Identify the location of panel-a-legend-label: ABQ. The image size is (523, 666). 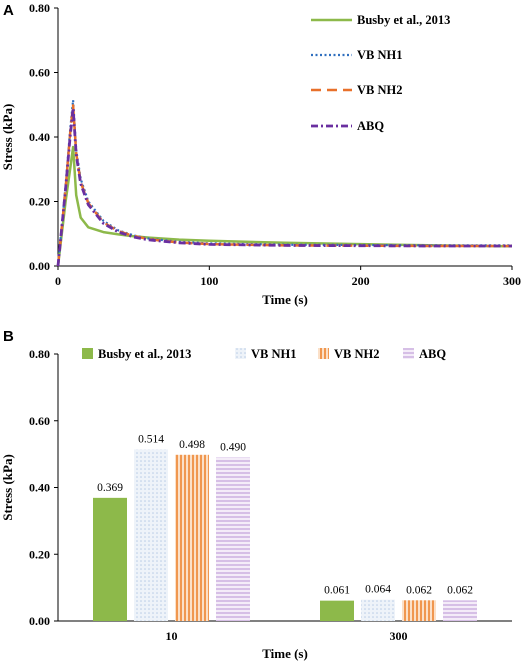
(370, 126).